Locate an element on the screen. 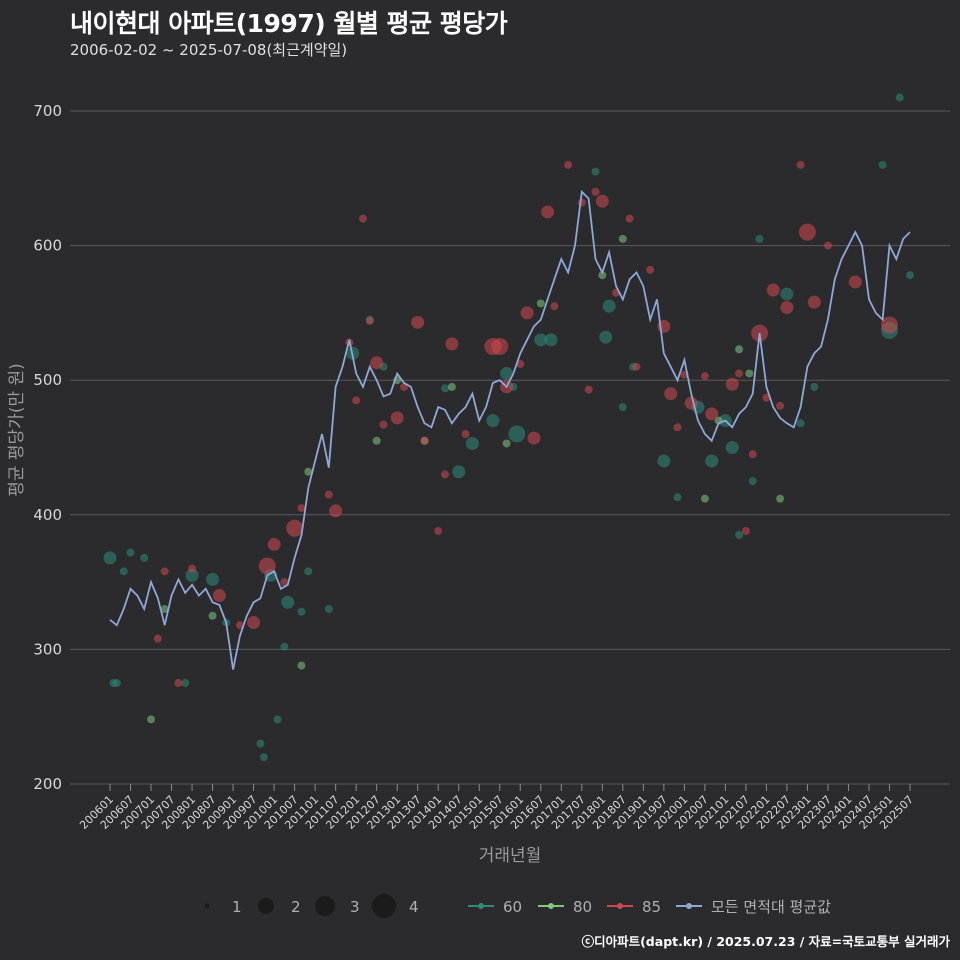  legend: 1 2 3 4 60 80 85 모든 면적대 평균값 is located at coordinates (517, 906).